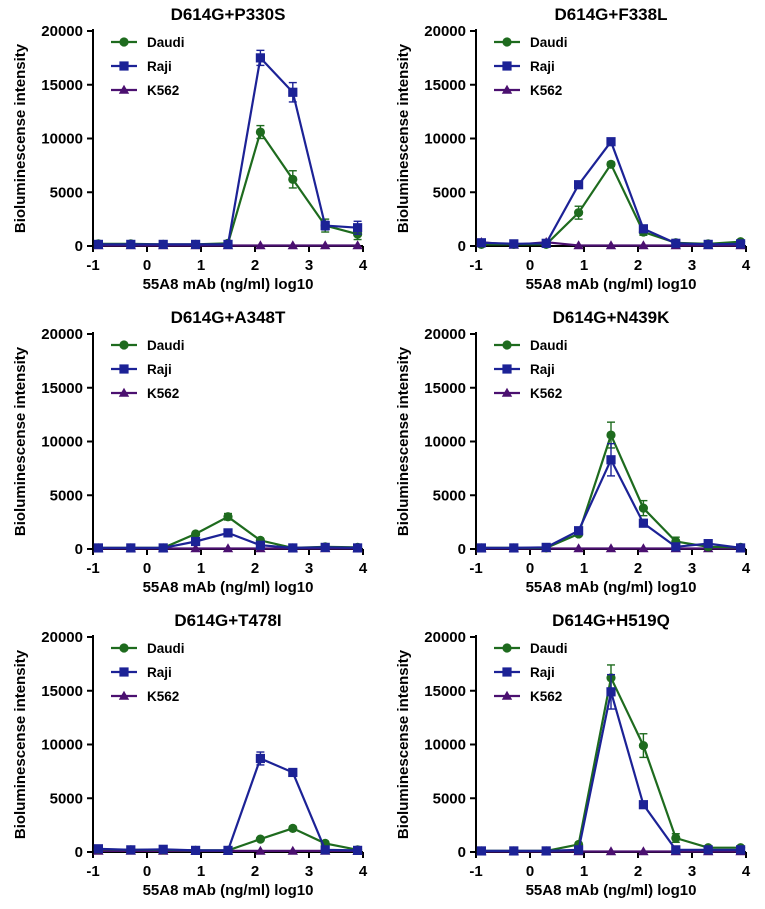 The image size is (765, 909). Describe the element at coordinates (227, 620) in the screenshot. I see `chart-title: D614G+T478I` at that location.